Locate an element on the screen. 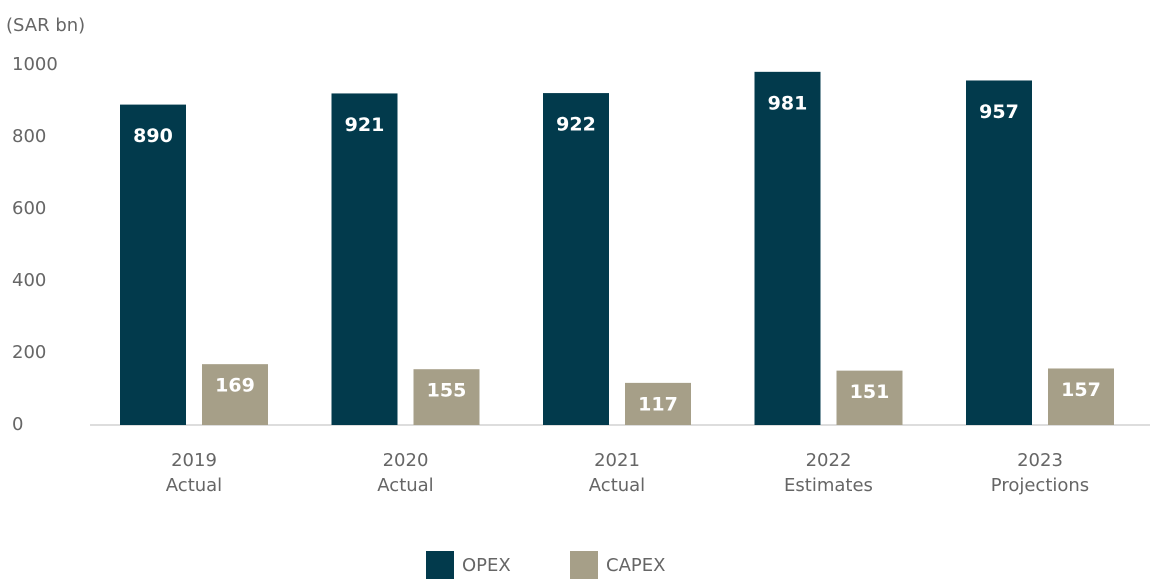 The height and width of the screenshot is (579, 1152). y-axis-label: (SAR bn) is located at coordinates (45, 25).